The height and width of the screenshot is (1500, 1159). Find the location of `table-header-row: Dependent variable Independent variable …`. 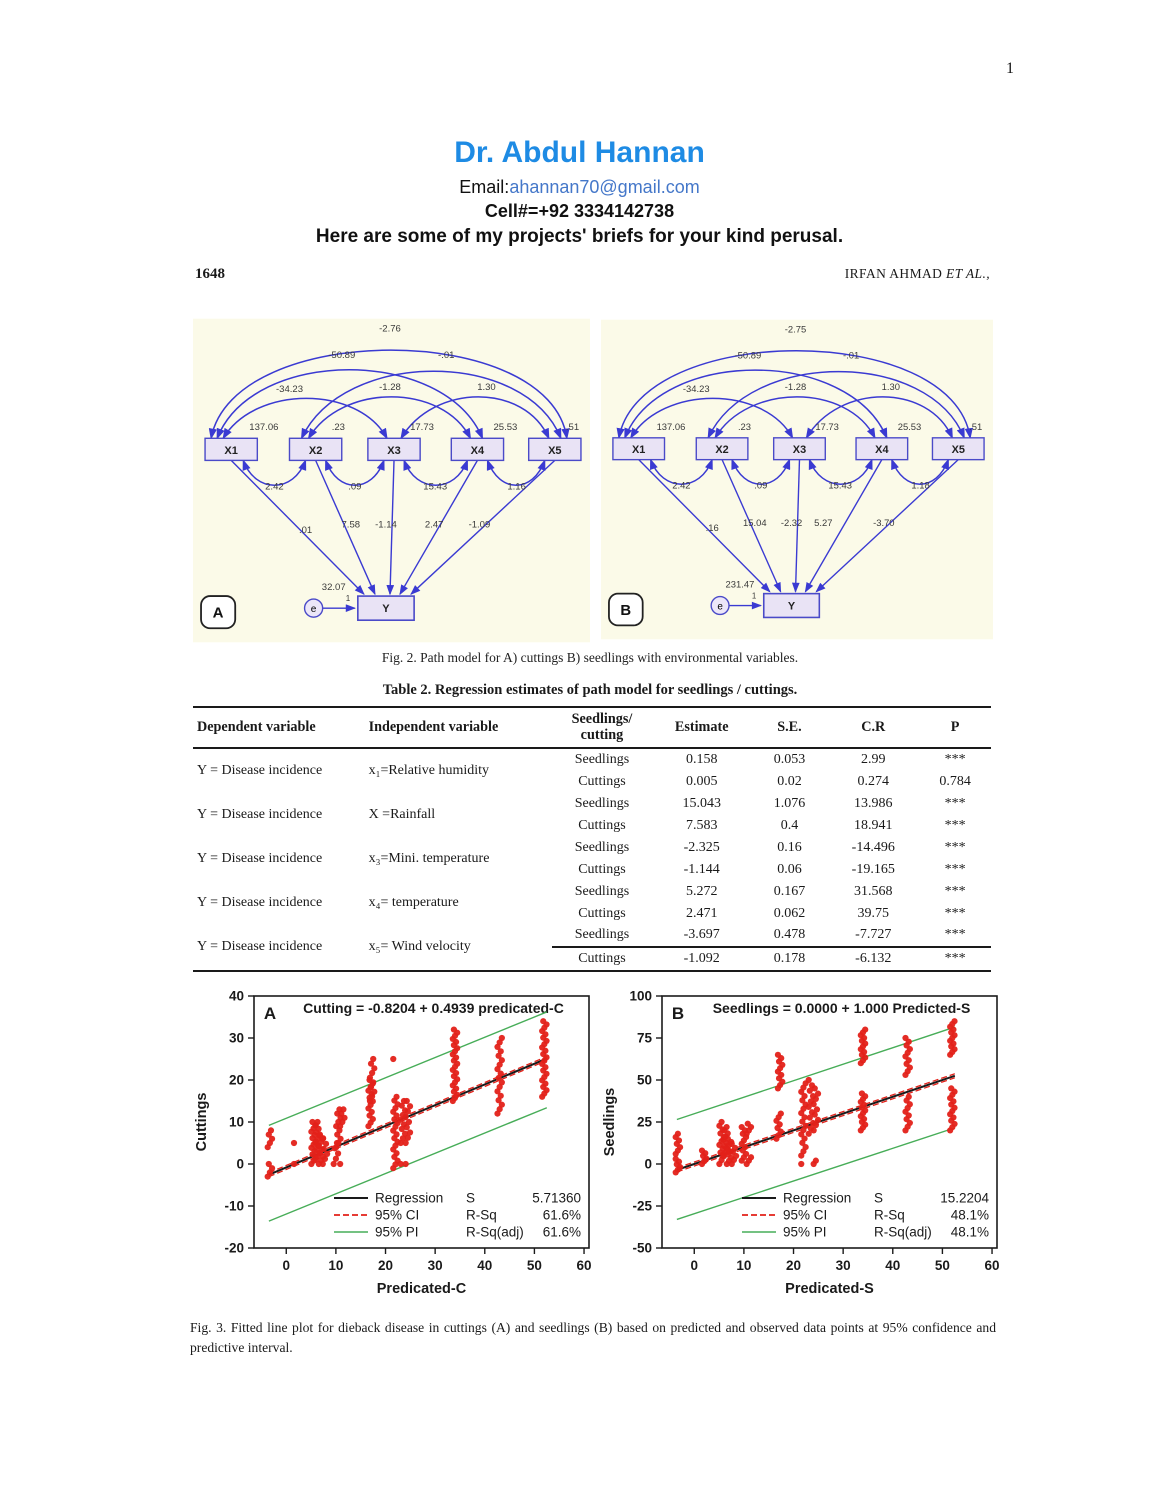

table-header-row: Dependent variable Independent variable … is located at coordinates (592, 727).